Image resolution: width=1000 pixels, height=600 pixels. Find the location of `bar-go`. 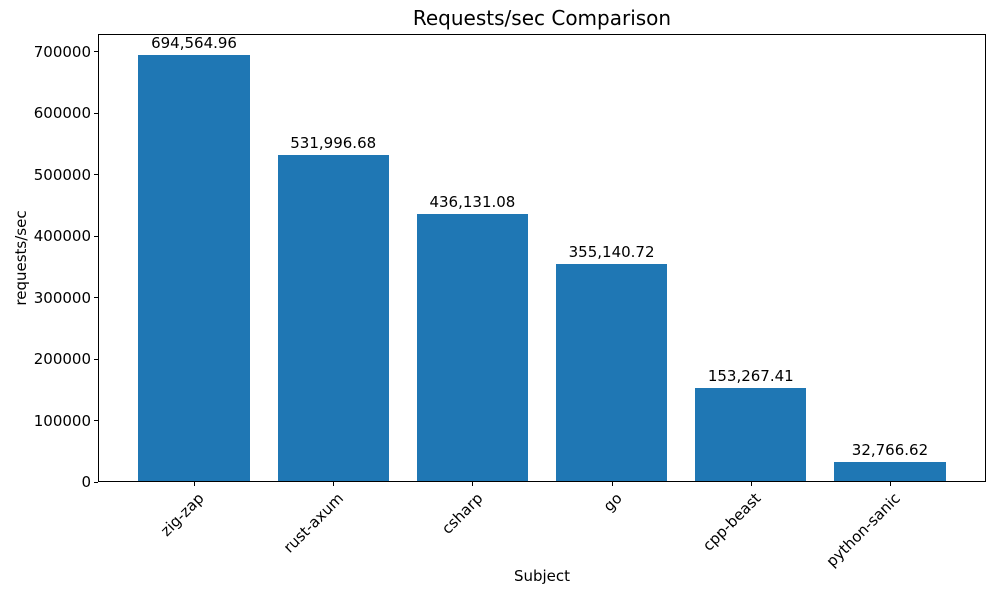

bar-go is located at coordinates (611, 372).